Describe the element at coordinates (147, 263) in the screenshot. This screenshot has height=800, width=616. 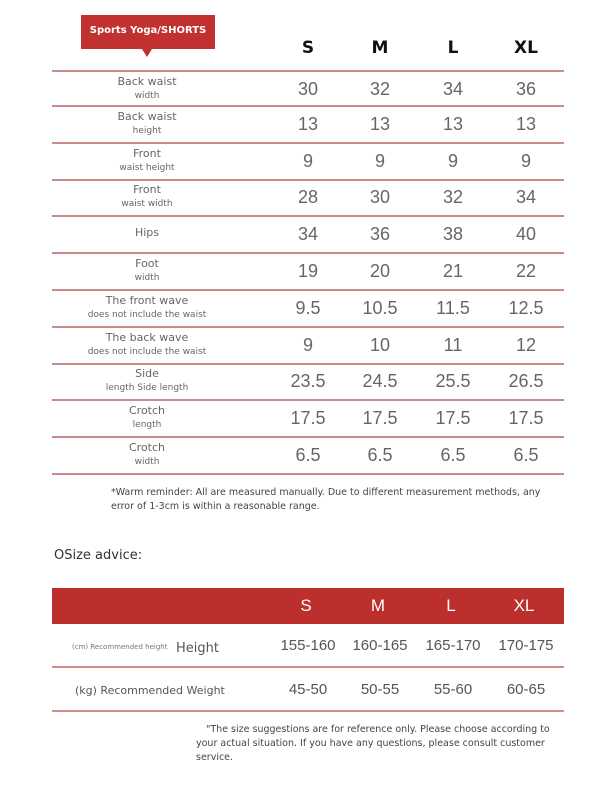
I see `measurement-label: Foot` at that location.